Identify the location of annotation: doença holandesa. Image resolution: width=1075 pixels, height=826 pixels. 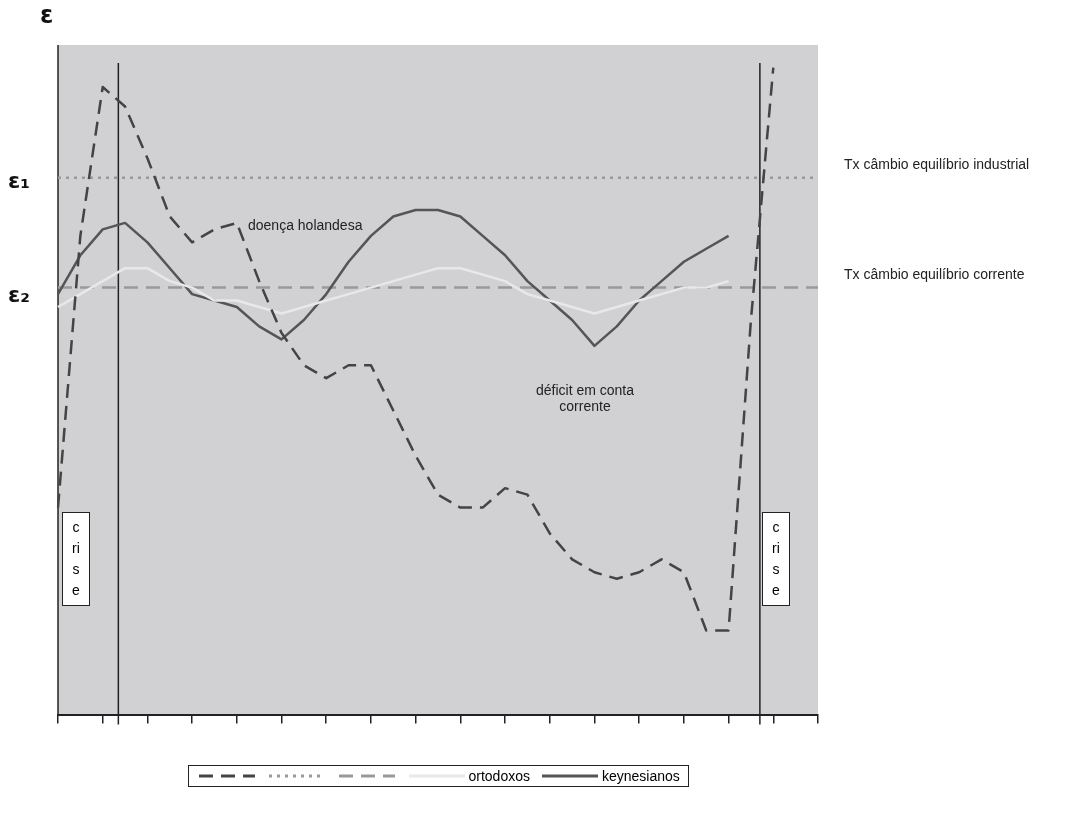
(305, 225).